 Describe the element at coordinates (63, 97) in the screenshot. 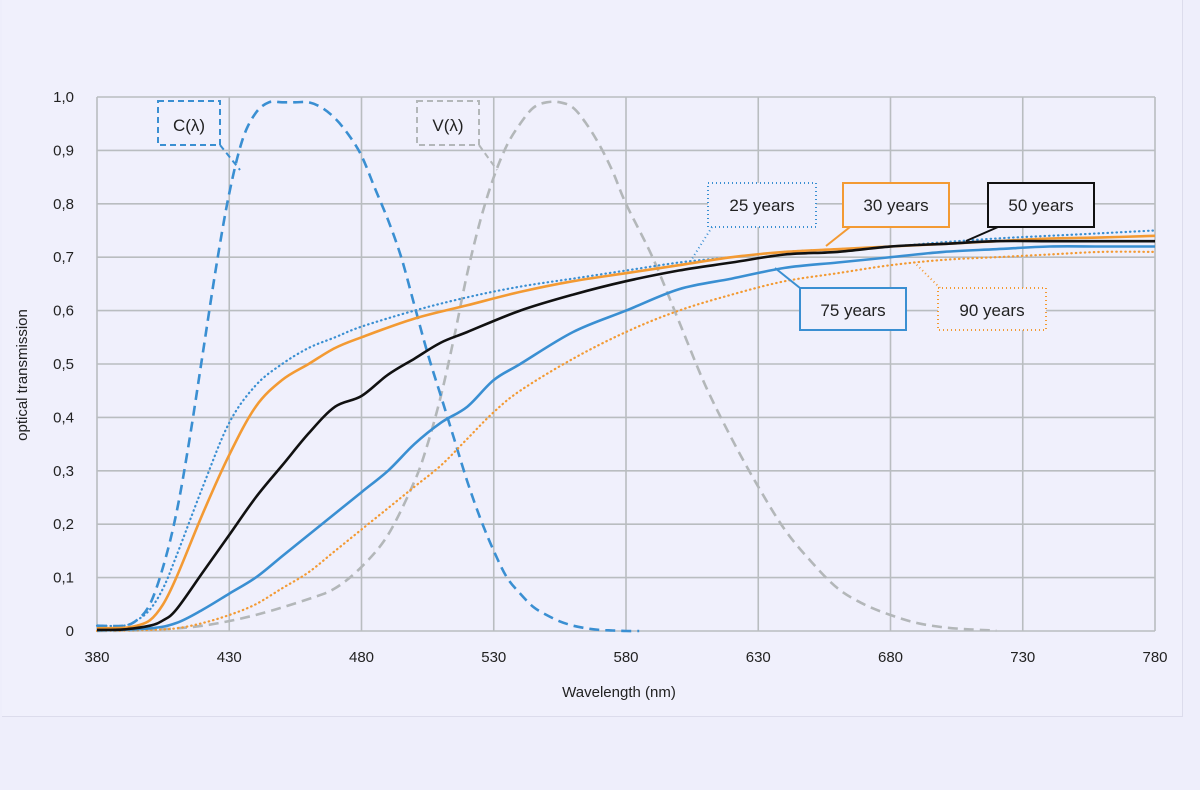

I see `y-tick-label: 1,0` at that location.